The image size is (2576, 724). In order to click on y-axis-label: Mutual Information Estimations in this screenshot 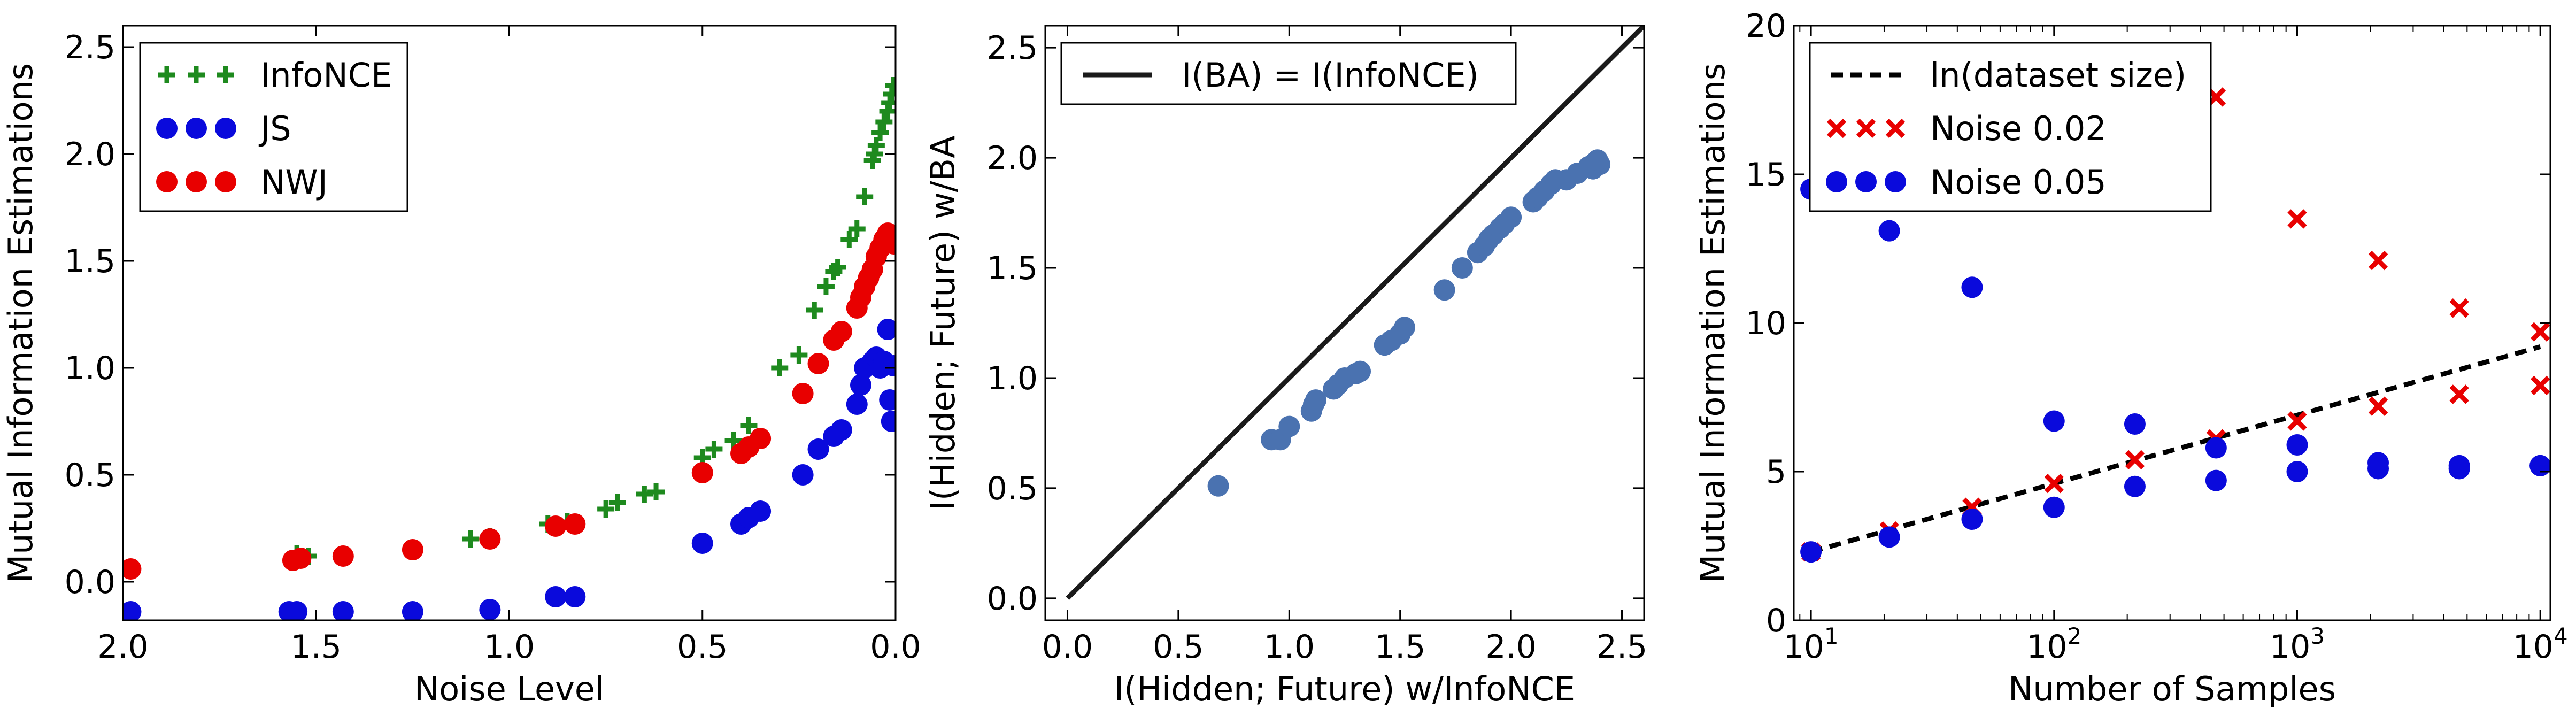, I will do `click(21, 323)`.